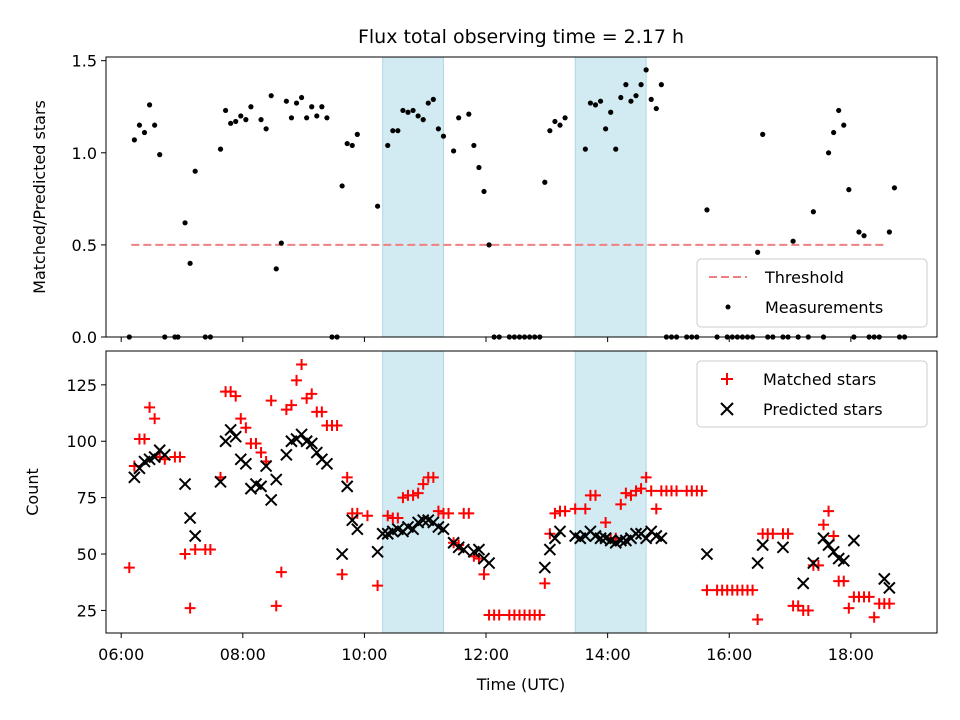  Describe the element at coordinates (486, 339) in the screenshot. I see `top-x-ticks` at that location.